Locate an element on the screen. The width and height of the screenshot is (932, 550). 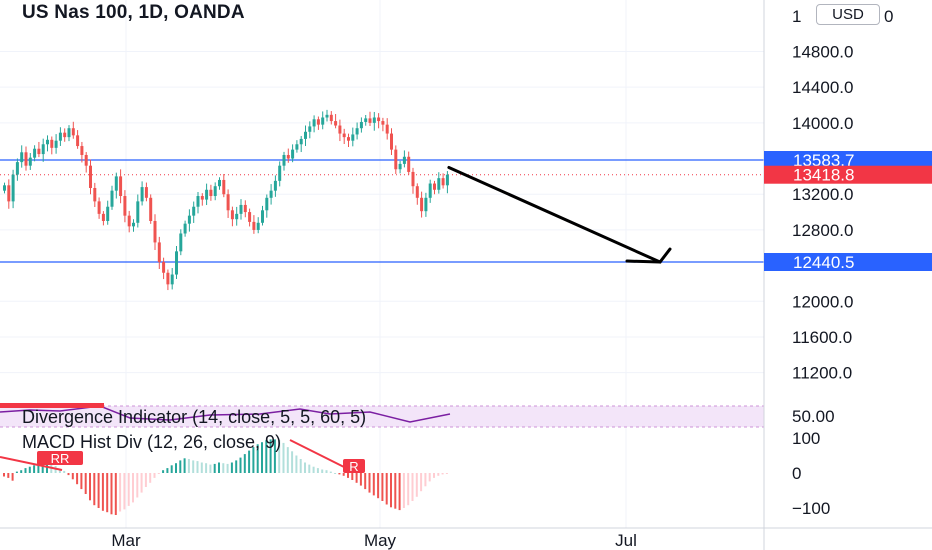
macd-tick-label: 100 is located at coordinates (806, 438).